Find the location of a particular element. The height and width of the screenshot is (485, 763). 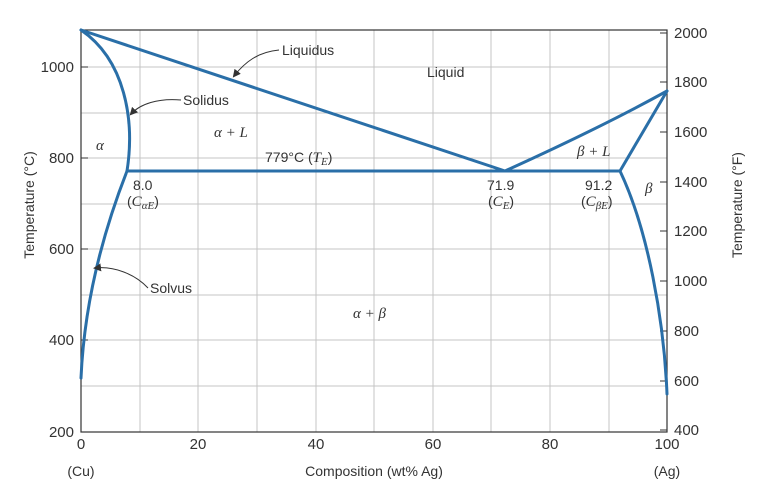

solvus-arrow is located at coordinates (121, 276).